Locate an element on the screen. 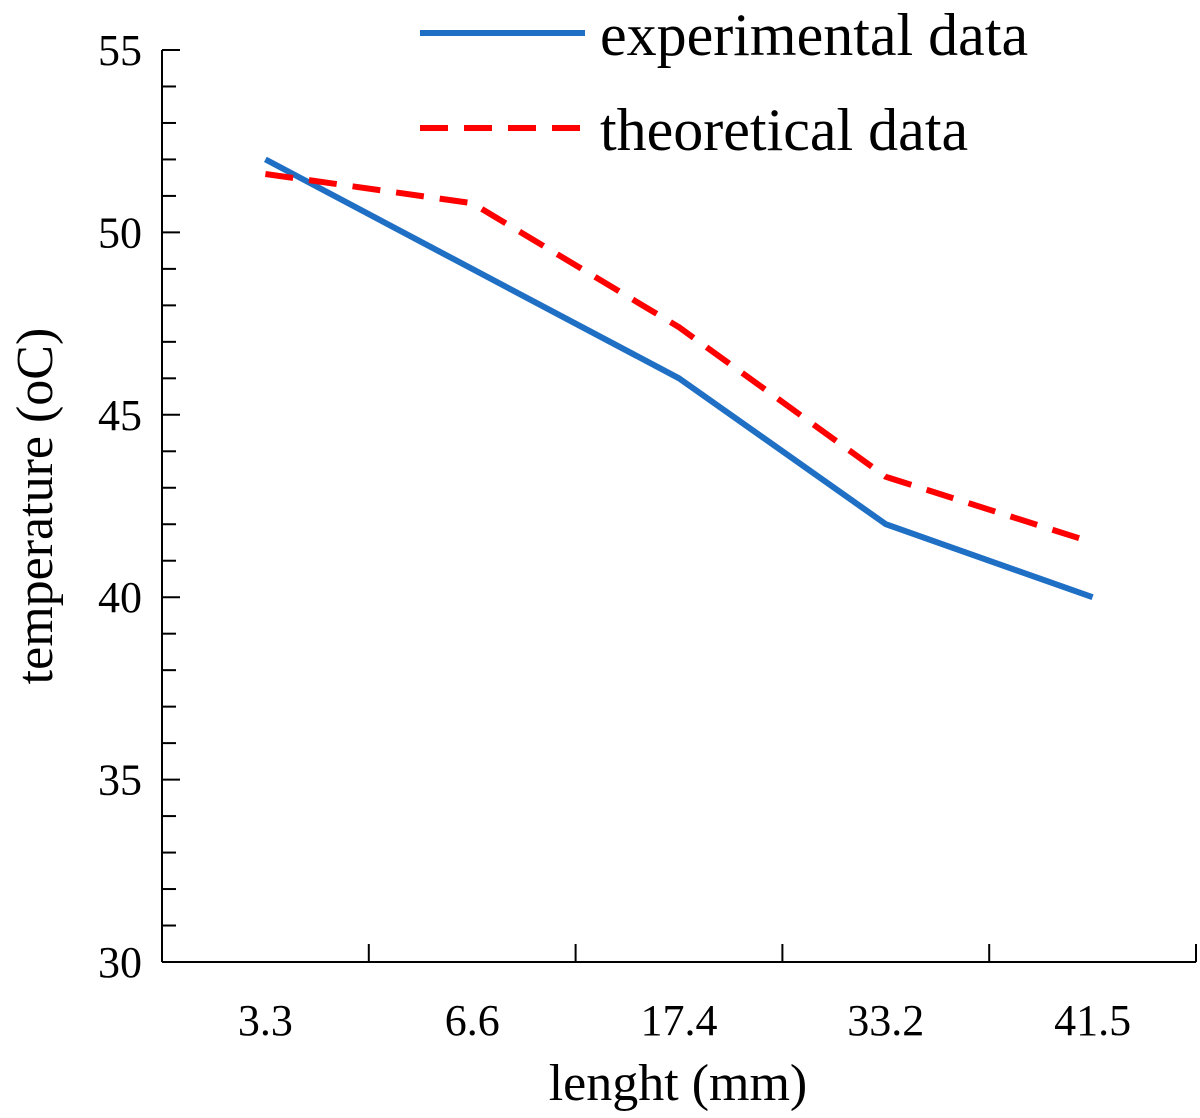  x-tick-label: 33.2 is located at coordinates (885, 1020).